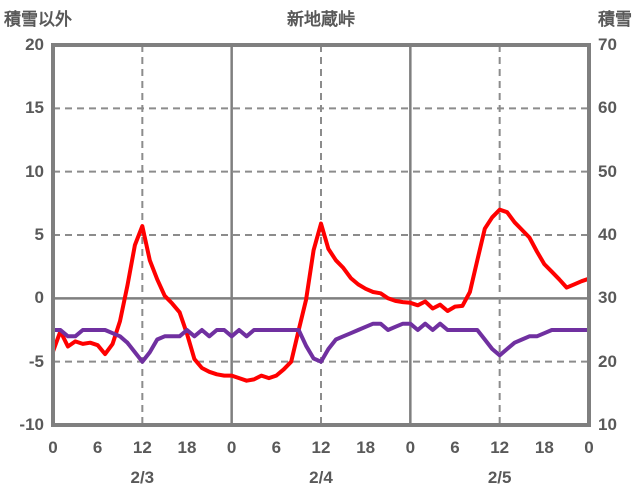  Describe the element at coordinates (142, 447) in the screenshot. I see `x-tick-12: 12` at that location.